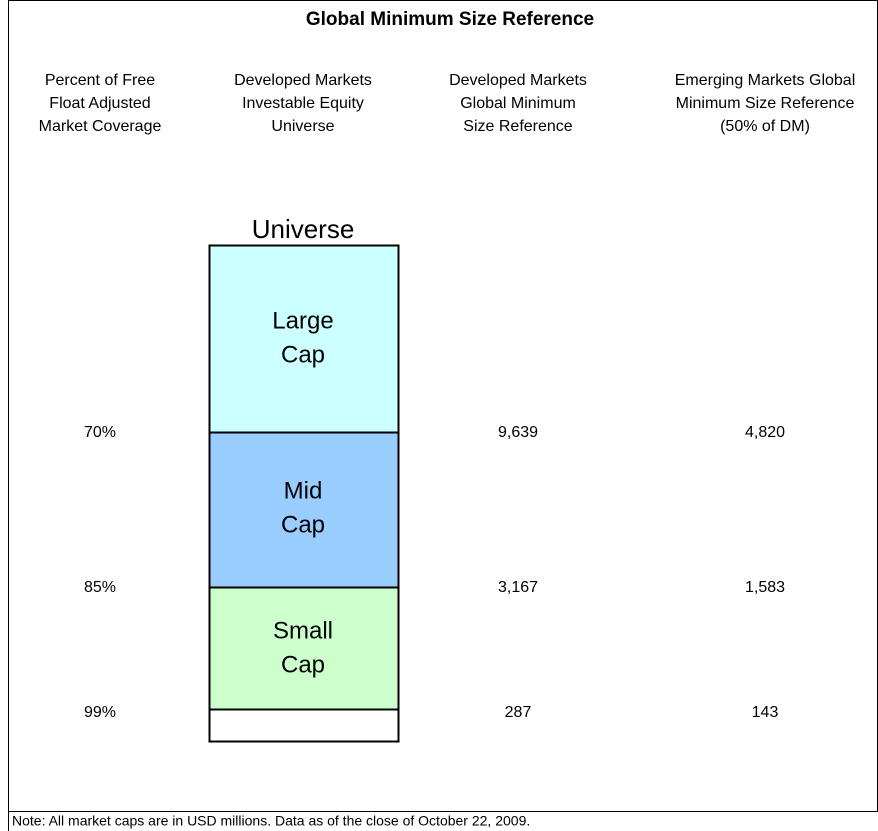 The height and width of the screenshot is (831, 878). I want to click on column-header: Investable Equity, so click(303, 103).